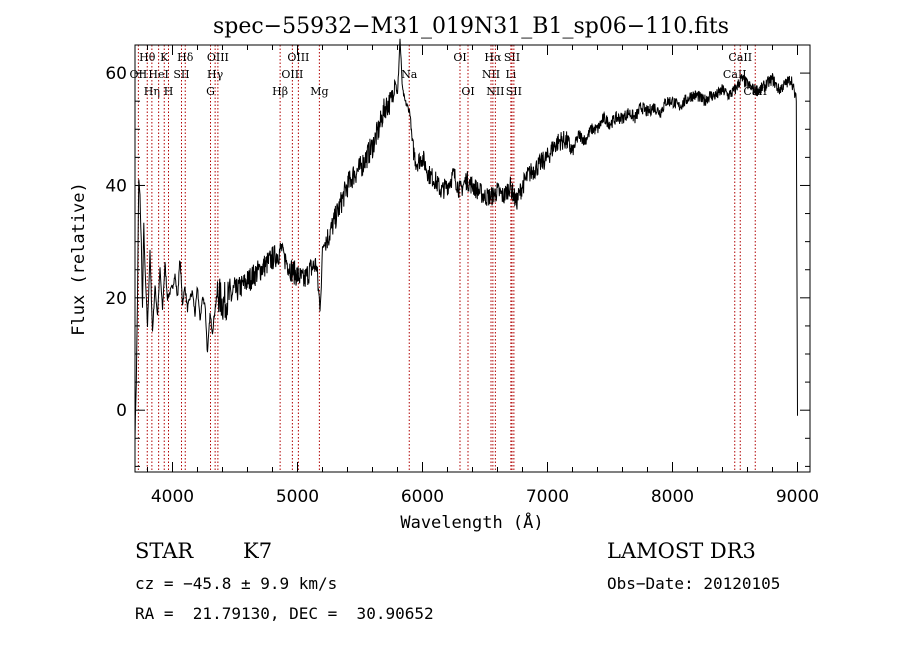 The image size is (900, 649). I want to click on x-axis-label: Wavelength (Å), so click(471, 522).